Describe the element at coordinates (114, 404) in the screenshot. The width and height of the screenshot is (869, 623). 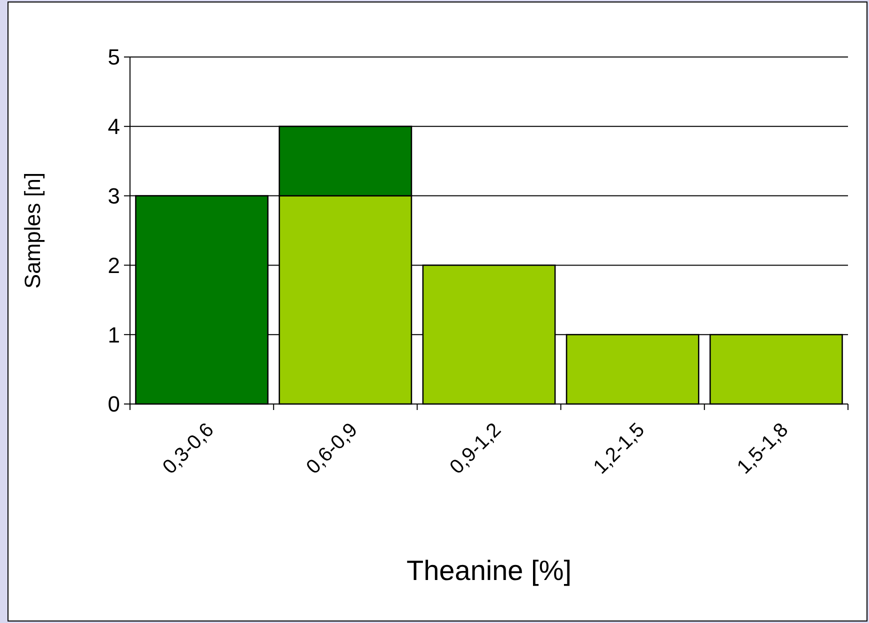
I see `y-tick-label: 0` at that location.